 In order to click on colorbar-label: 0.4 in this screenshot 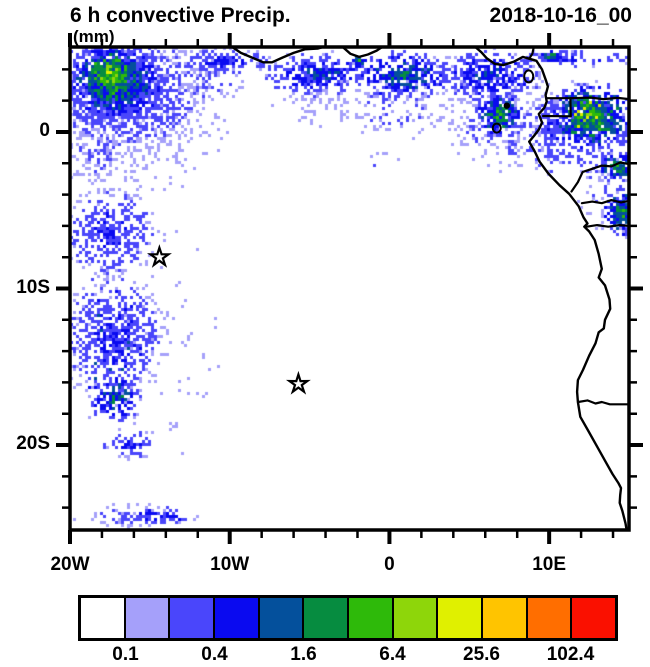, I will do `click(214, 654)`.